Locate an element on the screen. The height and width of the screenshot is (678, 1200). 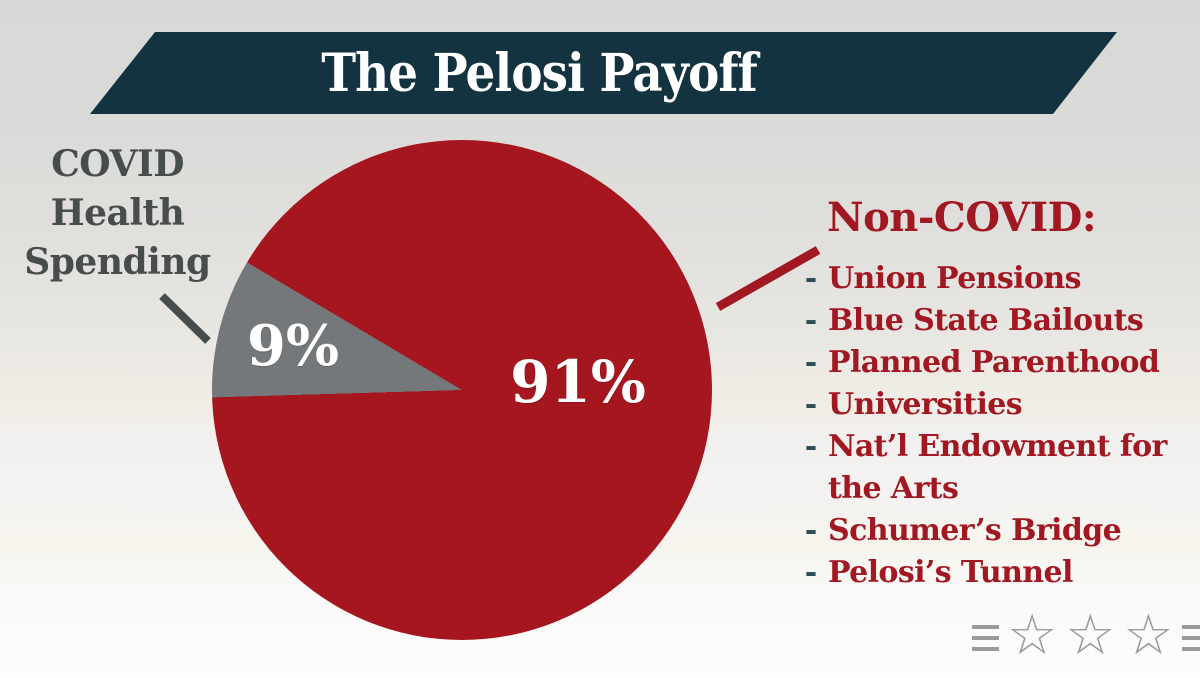
list-item-label: Planned Parenthood is located at coordinates (994, 362).